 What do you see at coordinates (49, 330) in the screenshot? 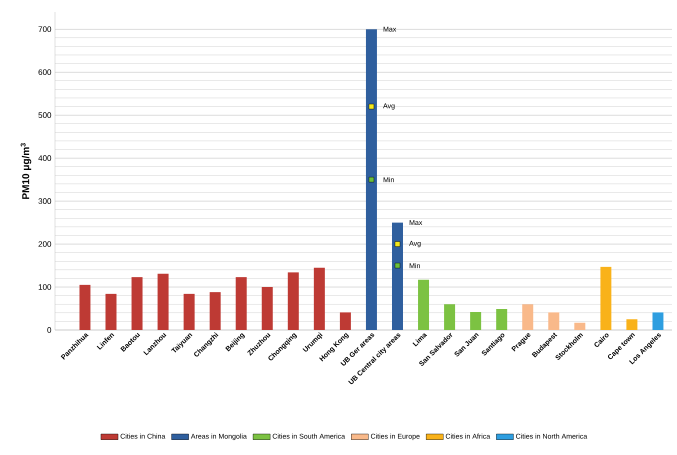
I see `y-tick-label: 0` at bounding box center [49, 330].